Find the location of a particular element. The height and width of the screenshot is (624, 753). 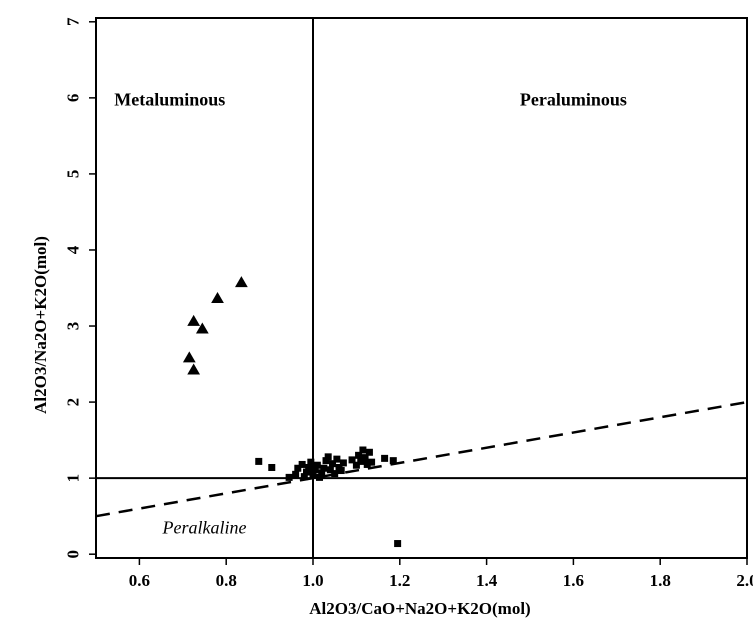

x-tick-label: 1.4 is located at coordinates (487, 580).